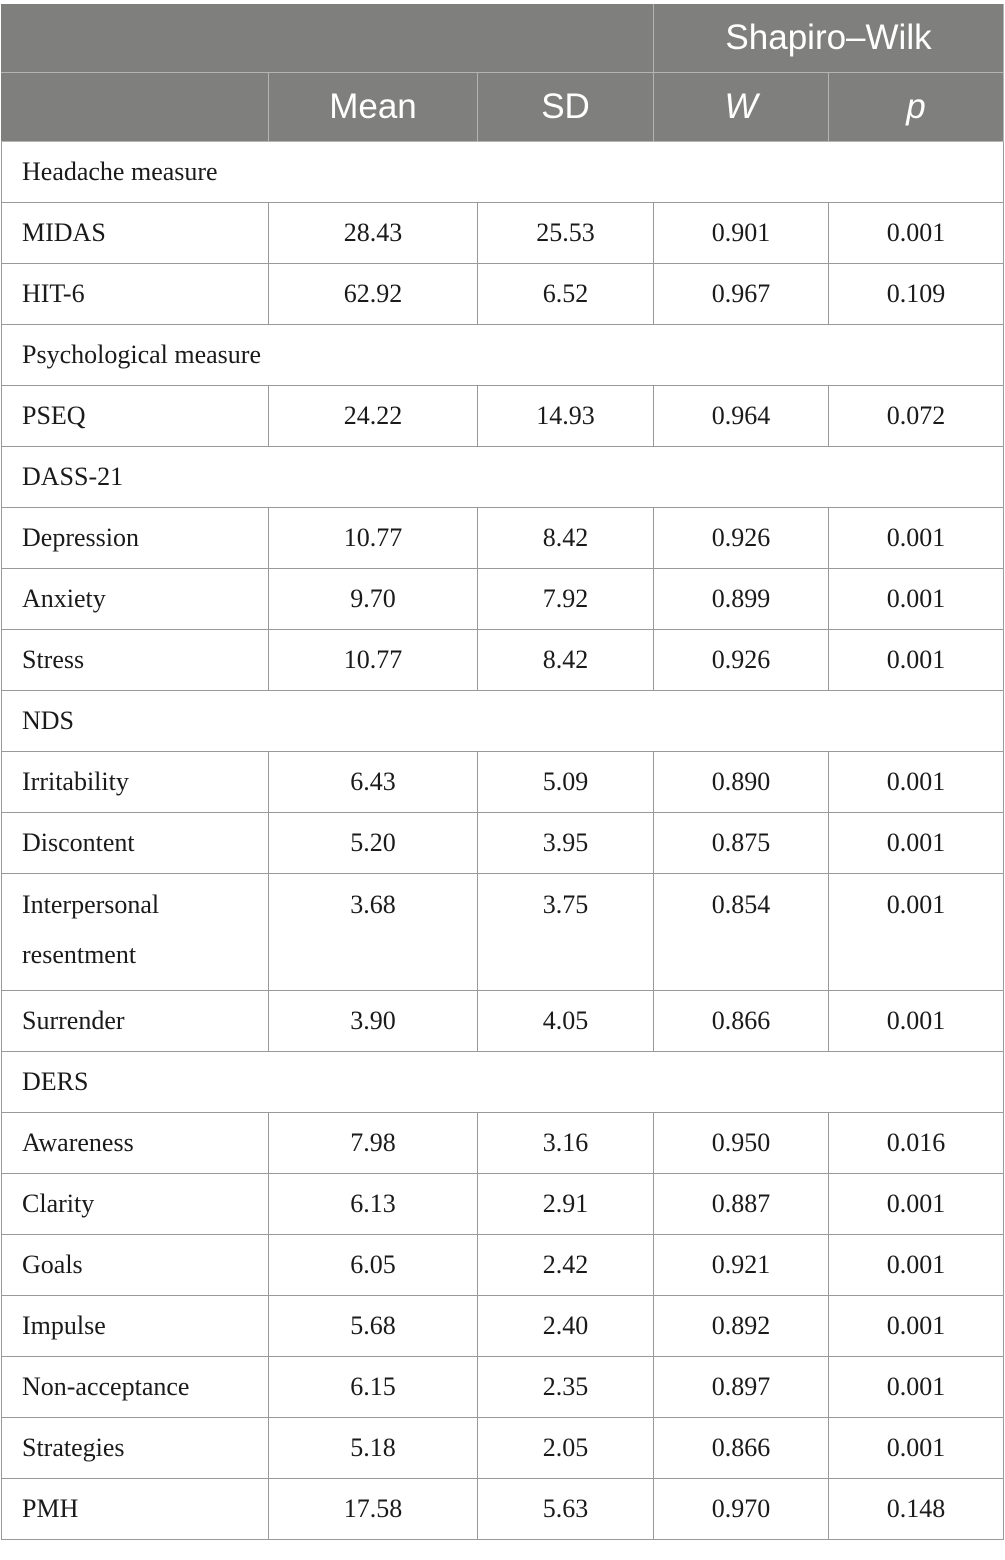 The height and width of the screenshot is (1560, 1005). I want to click on cell-w: 0.964, so click(741, 416).